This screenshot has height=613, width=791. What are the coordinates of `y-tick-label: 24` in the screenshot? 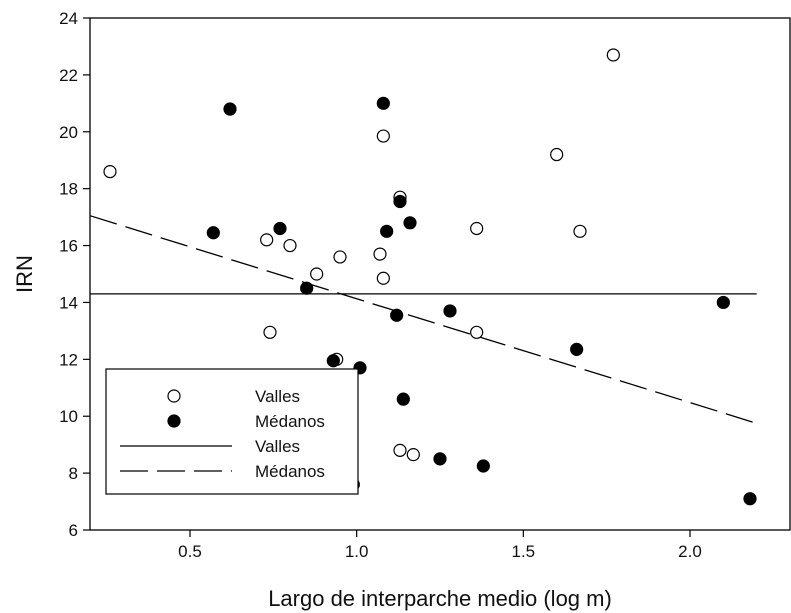 It's located at (68, 18).